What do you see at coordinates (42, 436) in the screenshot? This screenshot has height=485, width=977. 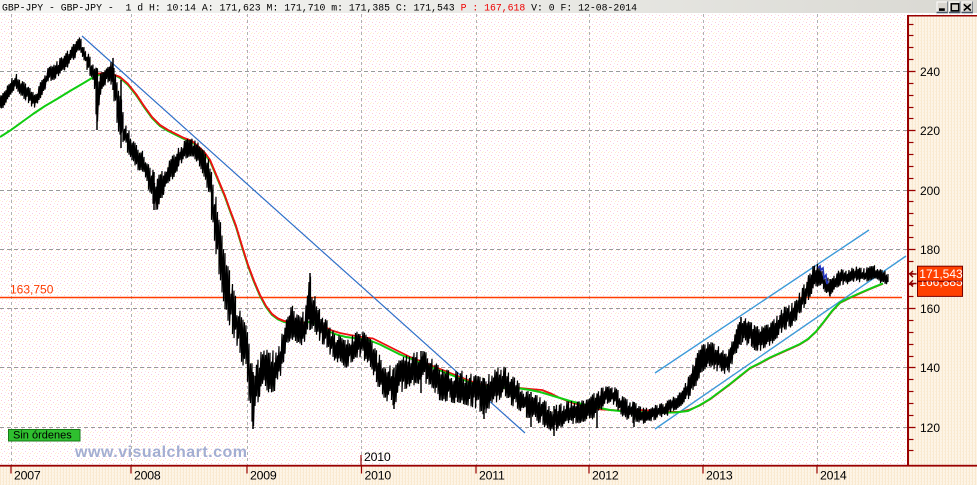 I see `svg-text: Sin órdenes` at bounding box center [42, 436].